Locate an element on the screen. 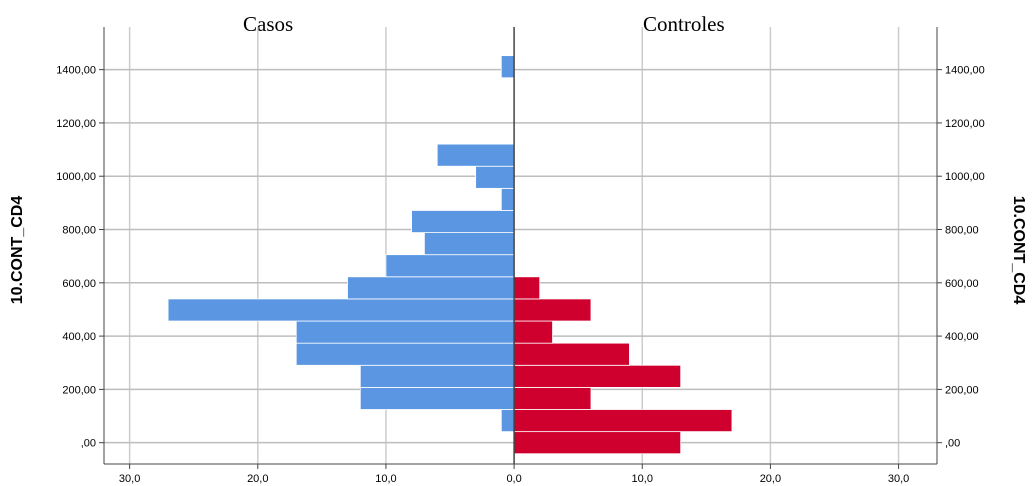 The image size is (1032, 486). y-tick-label-right: 1000,00 is located at coordinates (965, 177).